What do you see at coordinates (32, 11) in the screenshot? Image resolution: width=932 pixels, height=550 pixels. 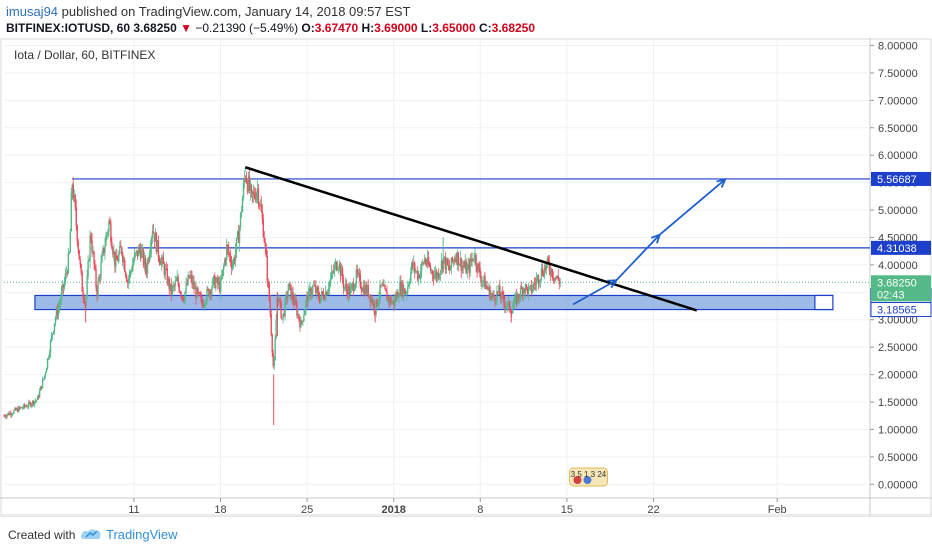 I see `author-link: imusaj94` at bounding box center [32, 11].